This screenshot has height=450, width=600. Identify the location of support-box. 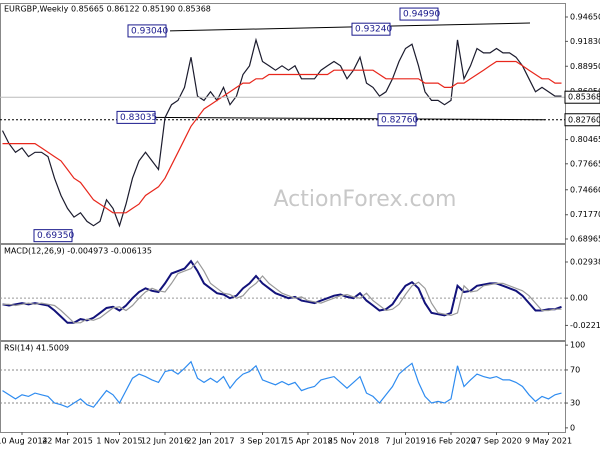
(582, 120).